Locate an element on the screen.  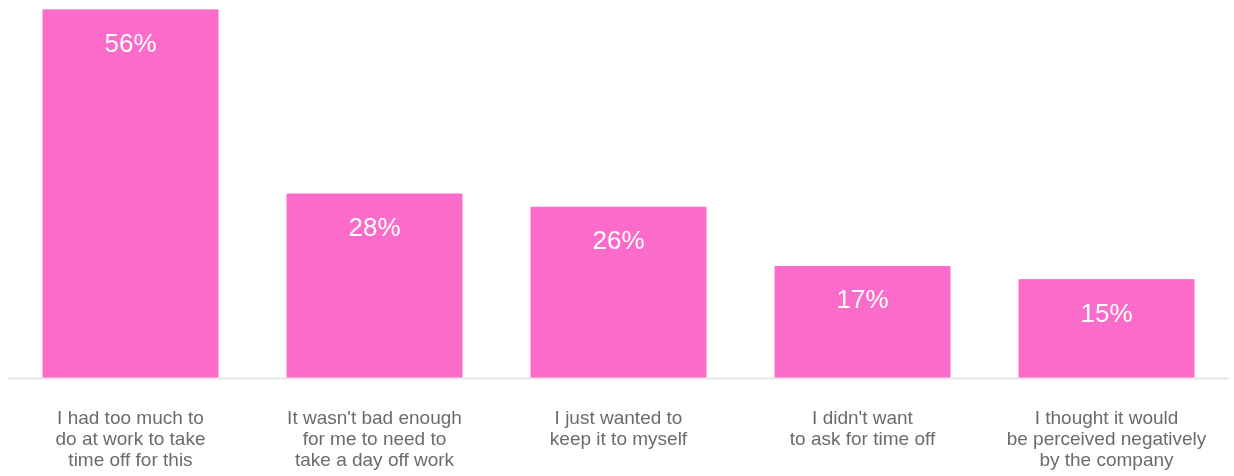
x-tick-label: It wasn't bad enough for me to need to take a day off work is located at coordinates (374, 438).